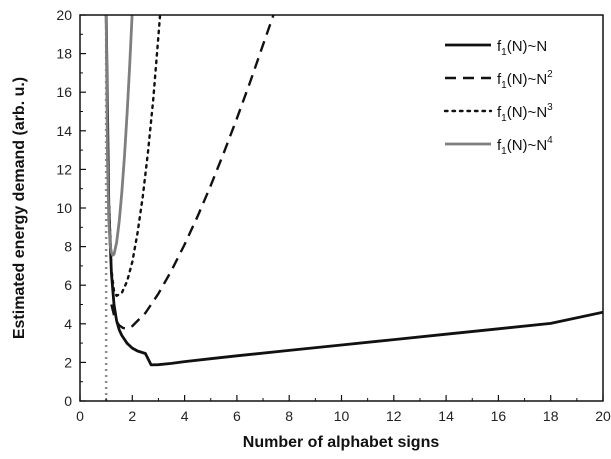 Image resolution: width=611 pixels, height=459 pixels. What do you see at coordinates (68, 401) in the screenshot?
I see `y-tick-label: 0` at bounding box center [68, 401].